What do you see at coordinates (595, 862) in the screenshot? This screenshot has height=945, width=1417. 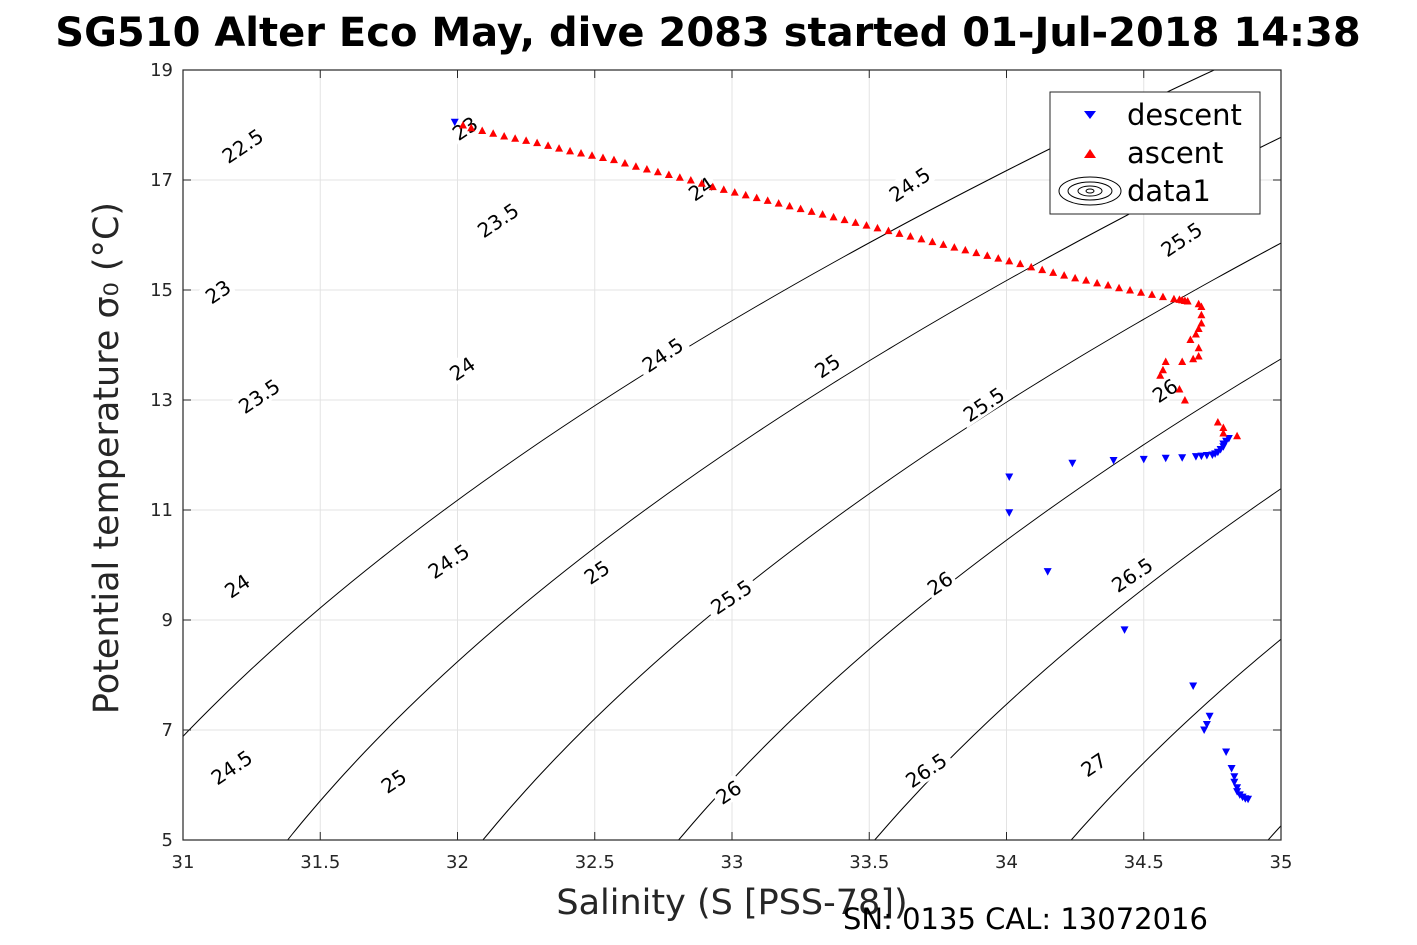 I see `x-tick-label: 32.5` at bounding box center [595, 862].